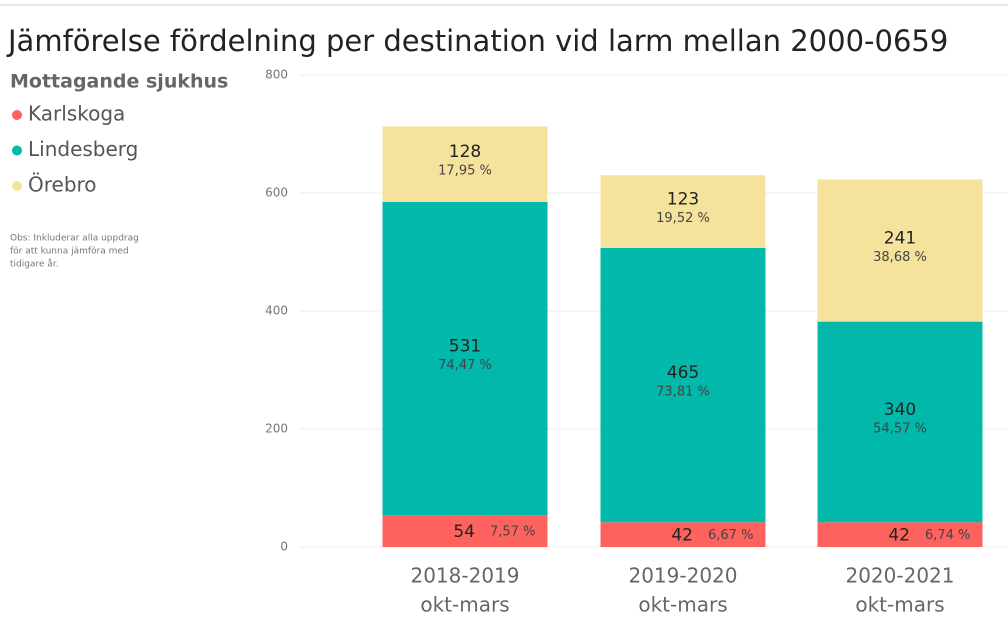 Image resolution: width=1008 pixels, height=617 pixels. Describe the element at coordinates (899, 576) in the screenshot. I see `x-tick-label: 2020-2021` at that location.